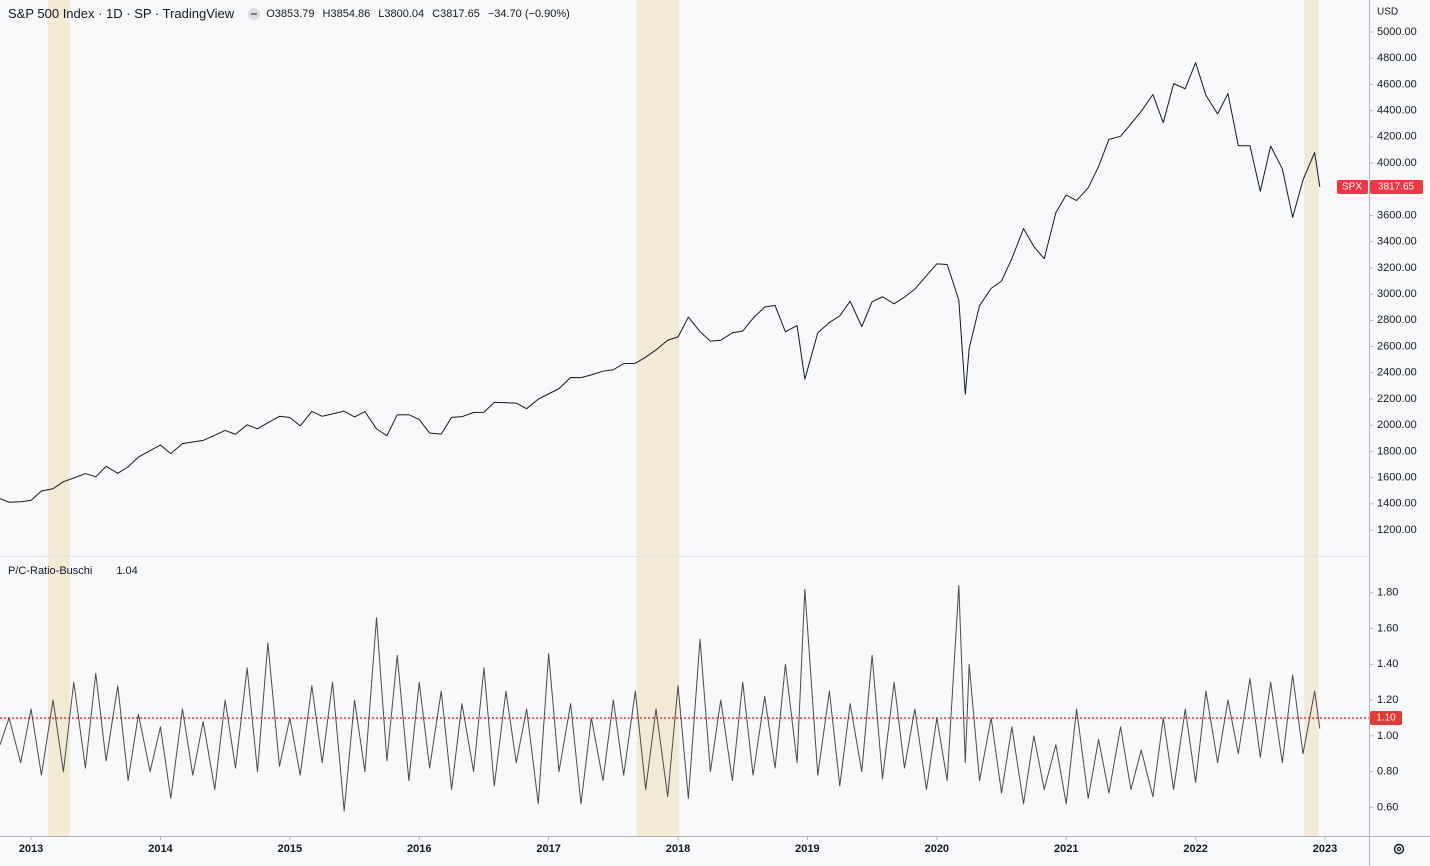 Image resolution: width=1430 pixels, height=866 pixels. What do you see at coordinates (1397, 111) in the screenshot?
I see `y-tick-label: 4400.00` at bounding box center [1397, 111].